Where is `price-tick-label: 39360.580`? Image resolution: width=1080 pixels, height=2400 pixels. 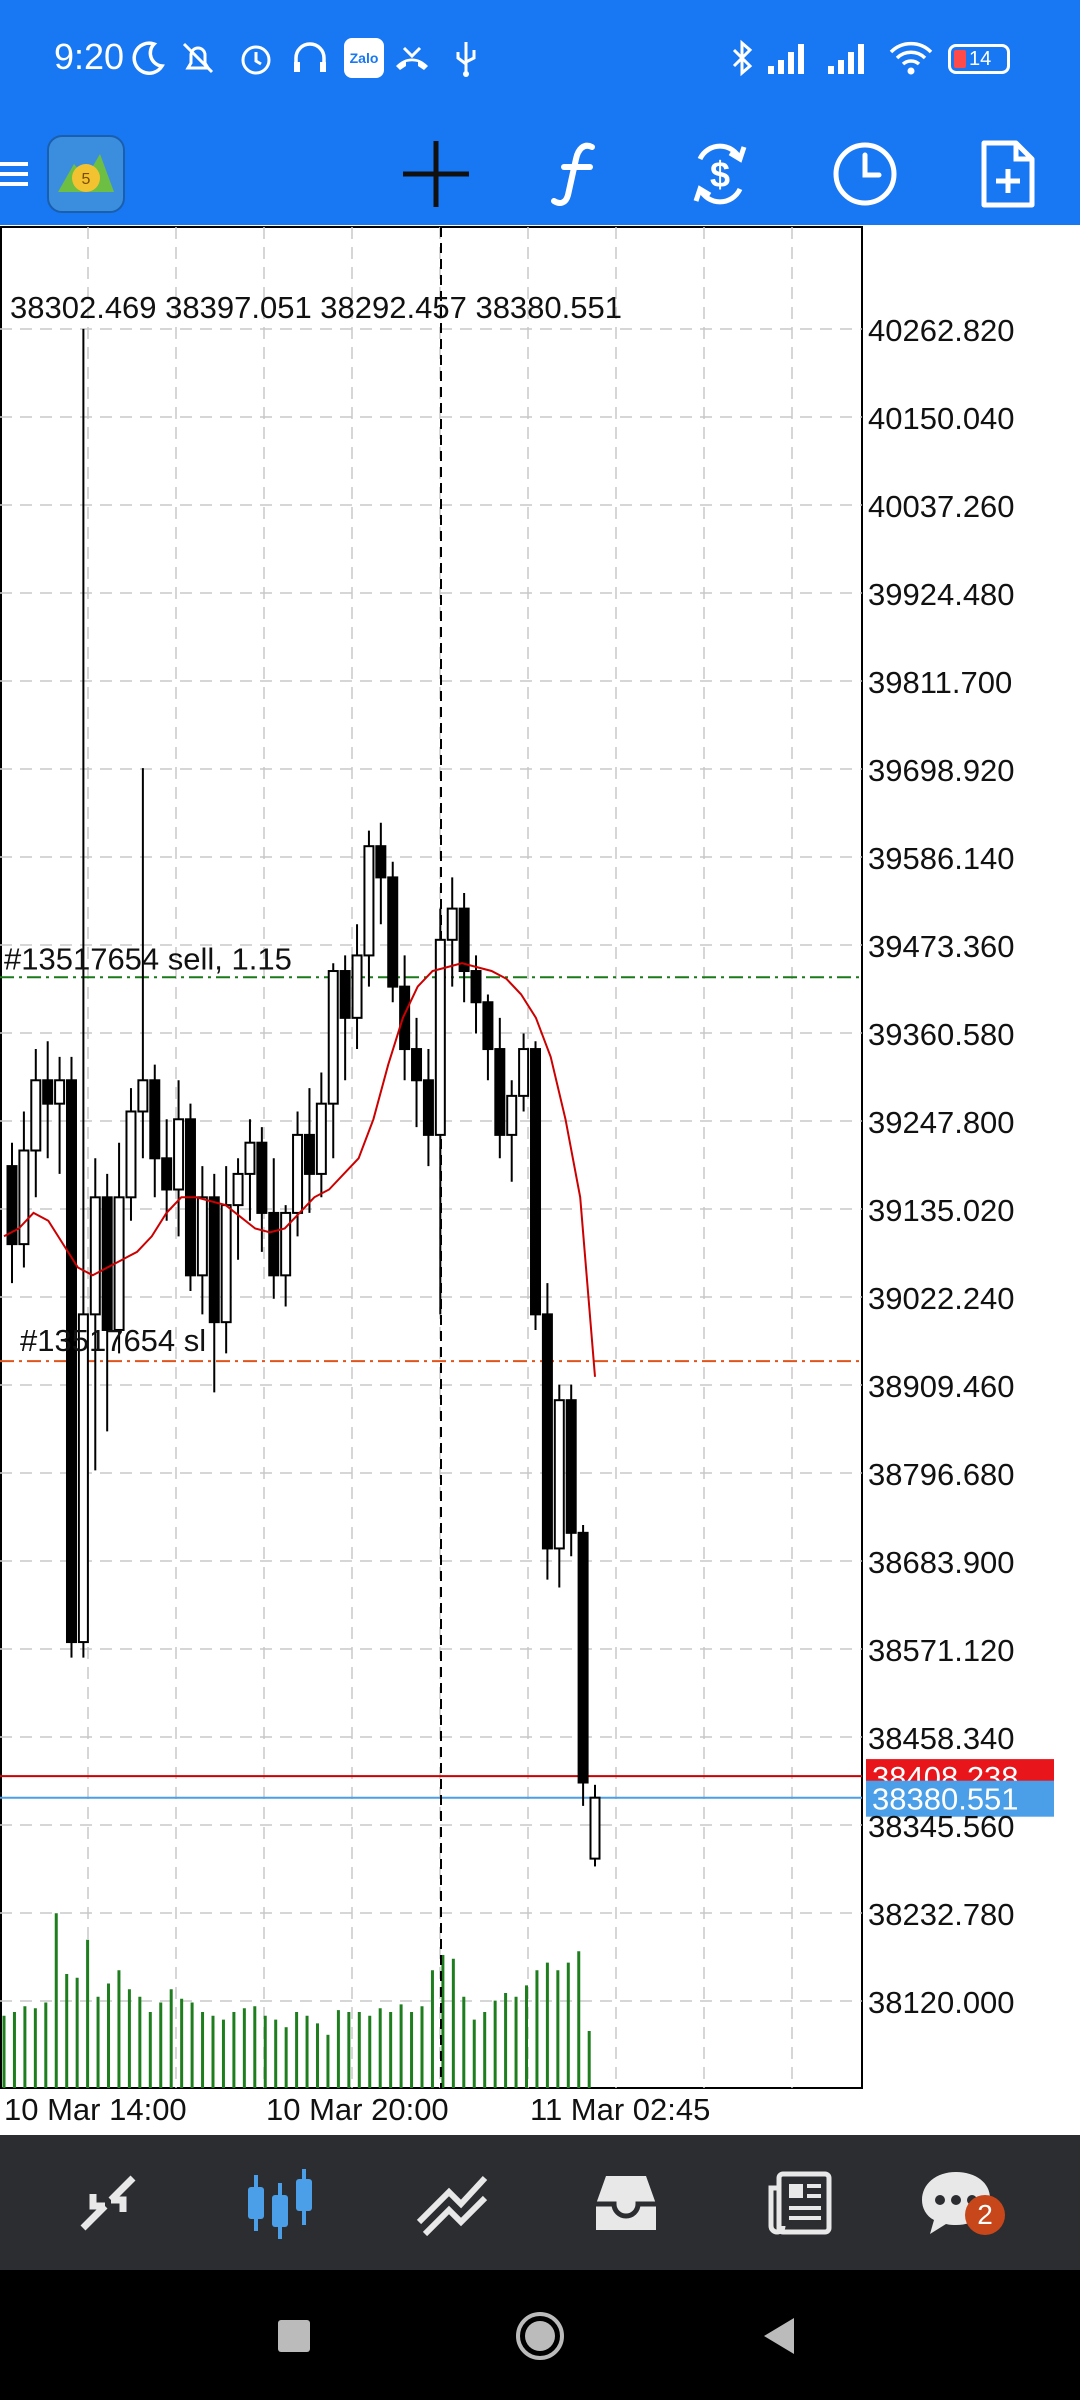 price-tick-label: 39360.580 is located at coordinates (941, 1034).